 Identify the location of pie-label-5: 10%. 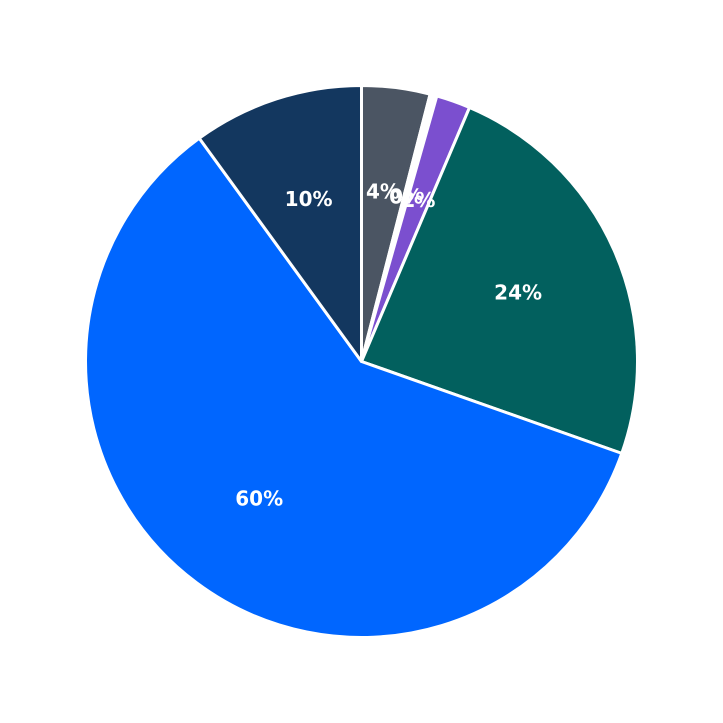
(309, 199).